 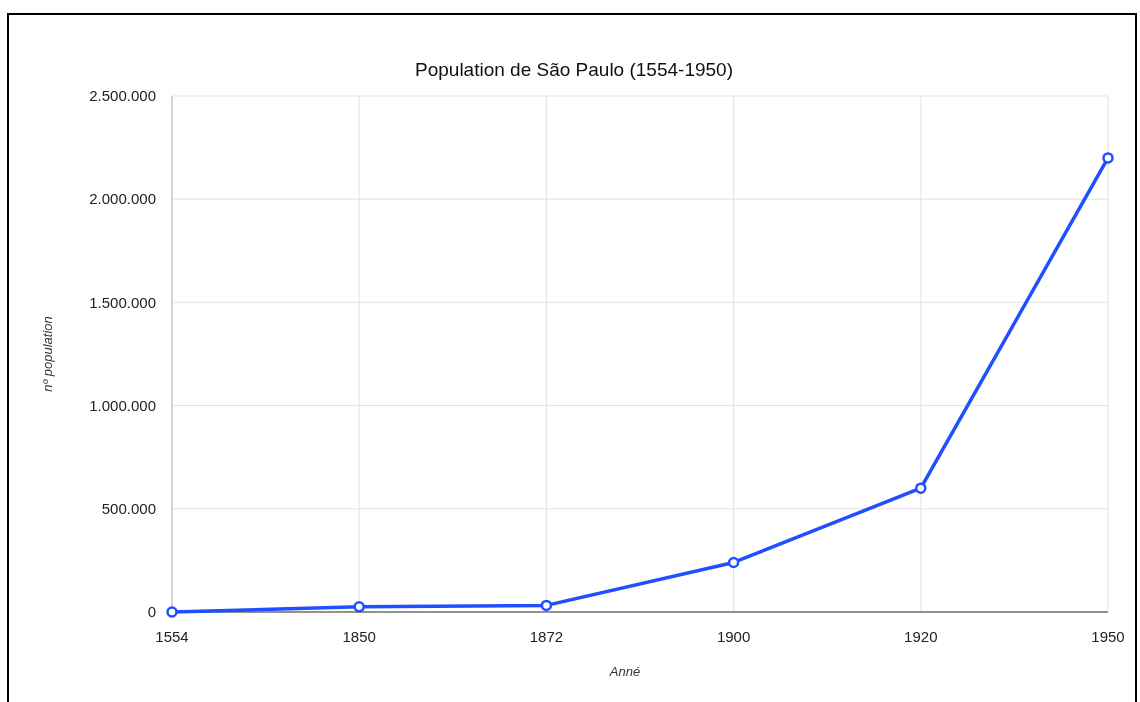 What do you see at coordinates (733, 636) in the screenshot?
I see `x-tick-label: 1900` at bounding box center [733, 636].